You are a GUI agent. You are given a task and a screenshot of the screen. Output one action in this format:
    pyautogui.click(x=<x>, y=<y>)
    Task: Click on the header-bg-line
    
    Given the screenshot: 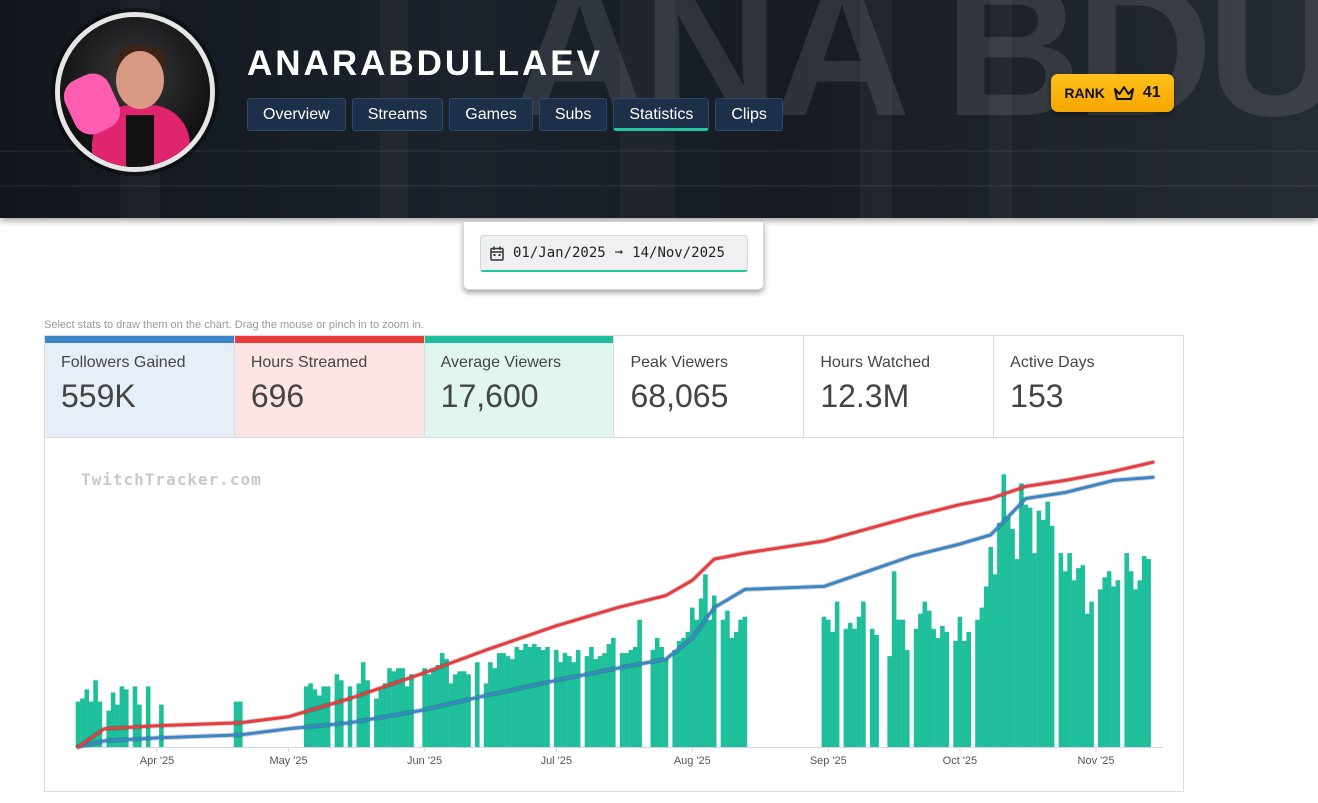 What is the action you would take?
    pyautogui.click(x=659, y=151)
    